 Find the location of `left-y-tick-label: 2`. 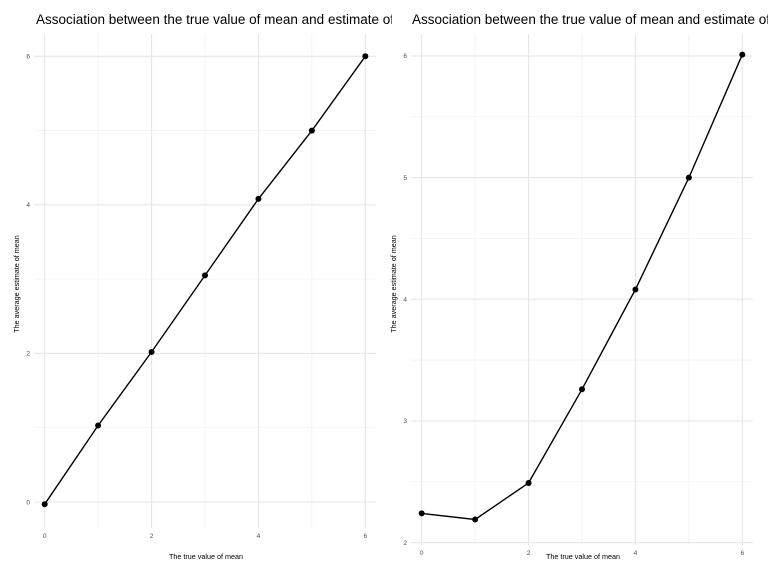

left-y-tick-label: 2 is located at coordinates (28, 354).